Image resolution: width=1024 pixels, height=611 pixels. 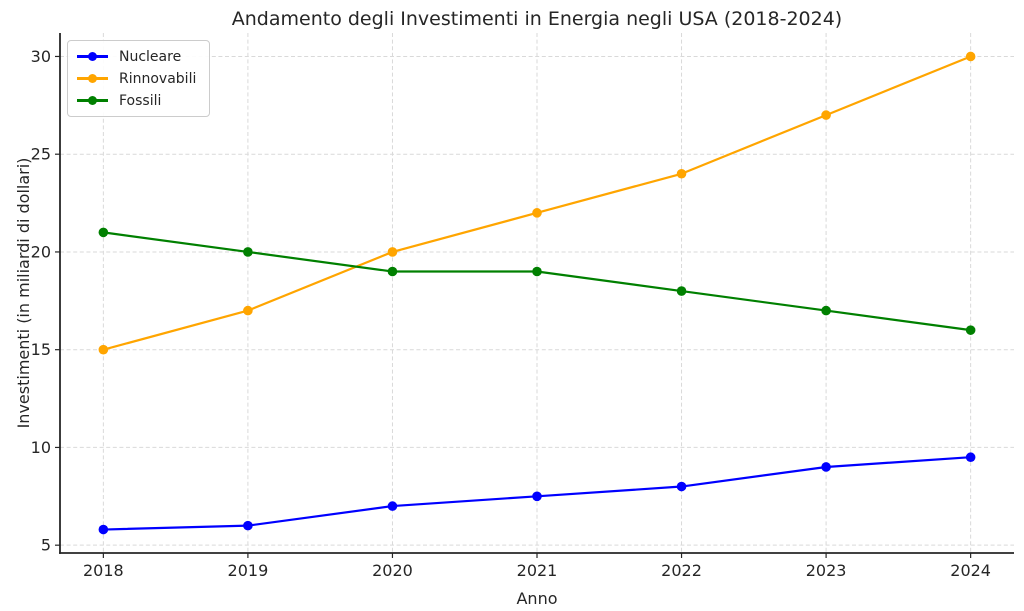 I want to click on marker-nucleare-2023, so click(x=826, y=467).